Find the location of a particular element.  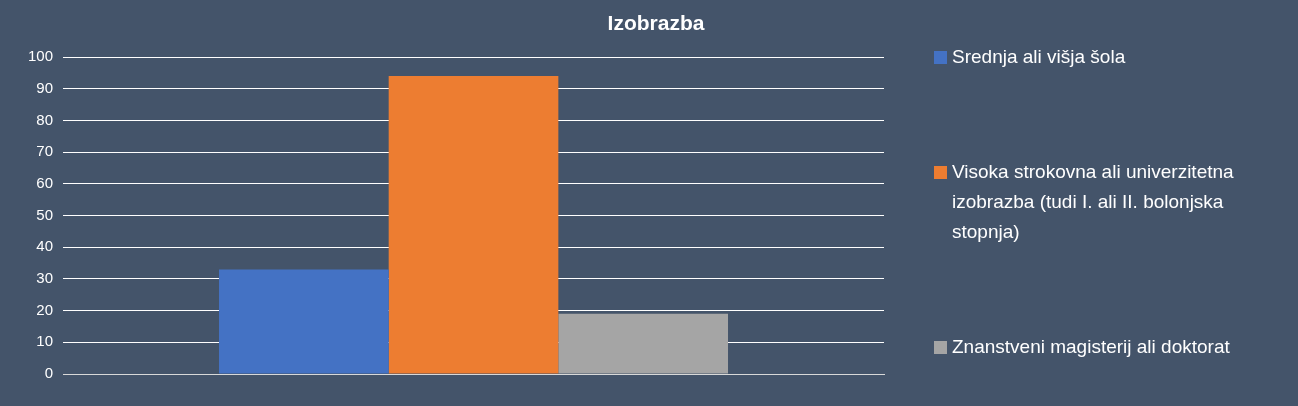

chart-title: Izobrazba is located at coordinates (656, 23).